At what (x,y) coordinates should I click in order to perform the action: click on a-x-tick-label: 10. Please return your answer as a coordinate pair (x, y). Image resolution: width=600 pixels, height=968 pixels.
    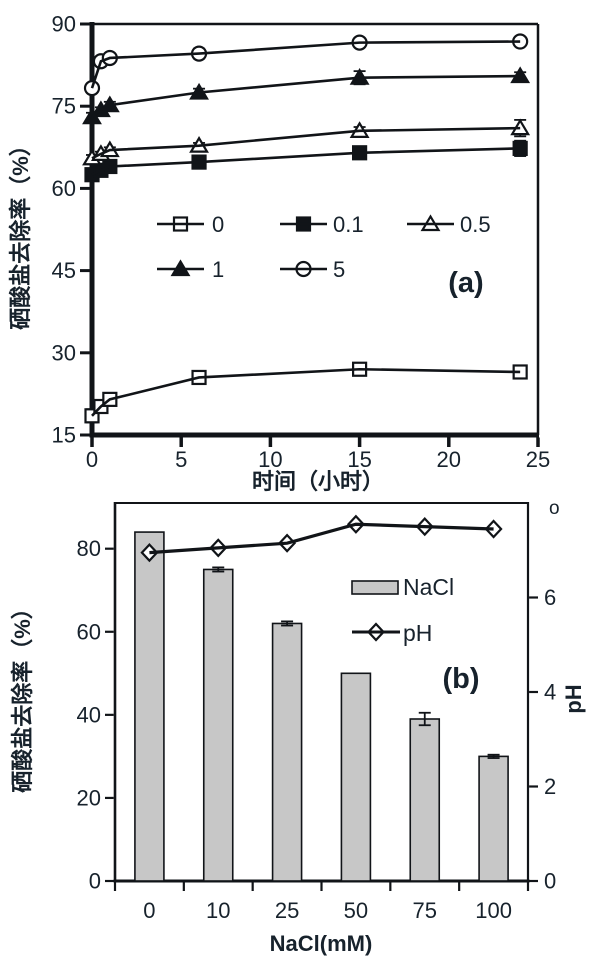
    Looking at the image, I should click on (270, 459).